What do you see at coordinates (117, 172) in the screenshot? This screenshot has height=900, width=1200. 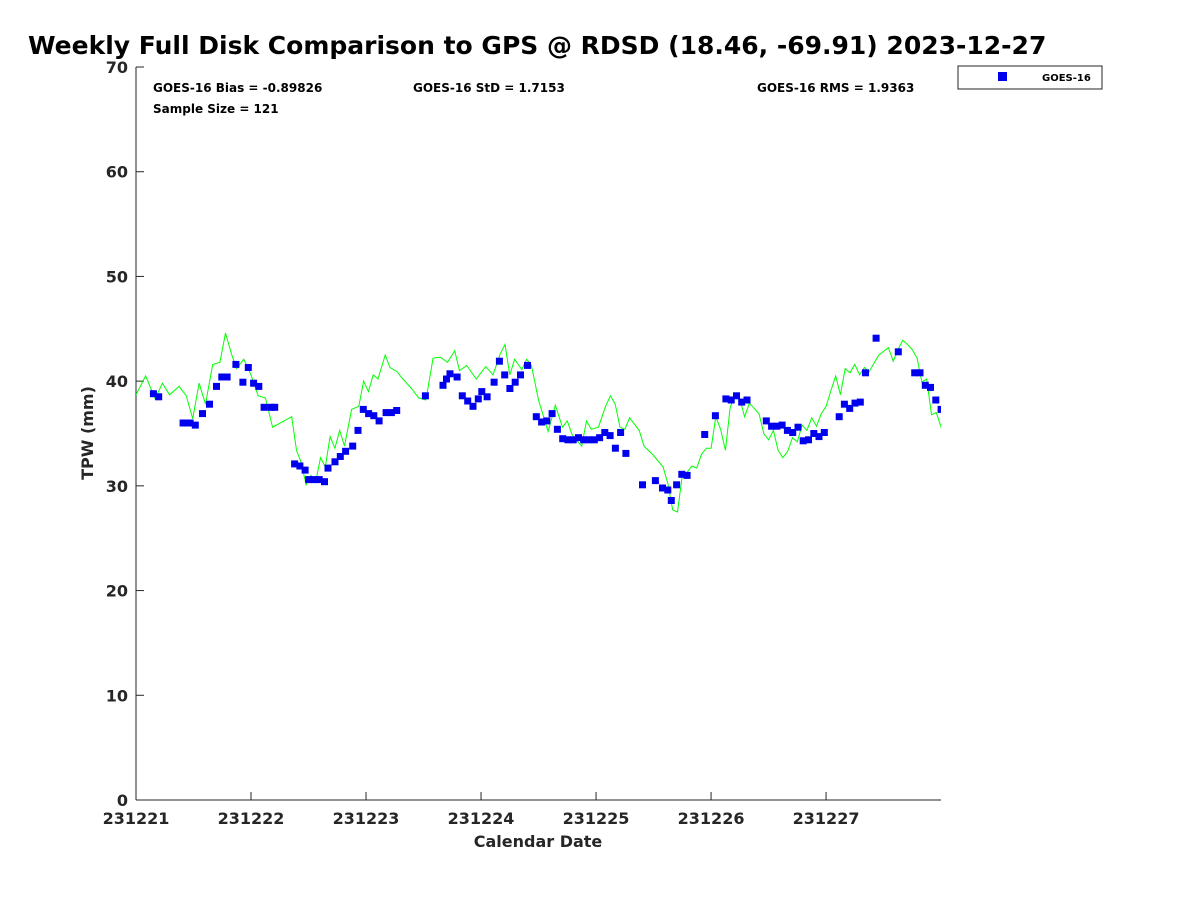 I see `y-tick-label: 60` at bounding box center [117, 172].